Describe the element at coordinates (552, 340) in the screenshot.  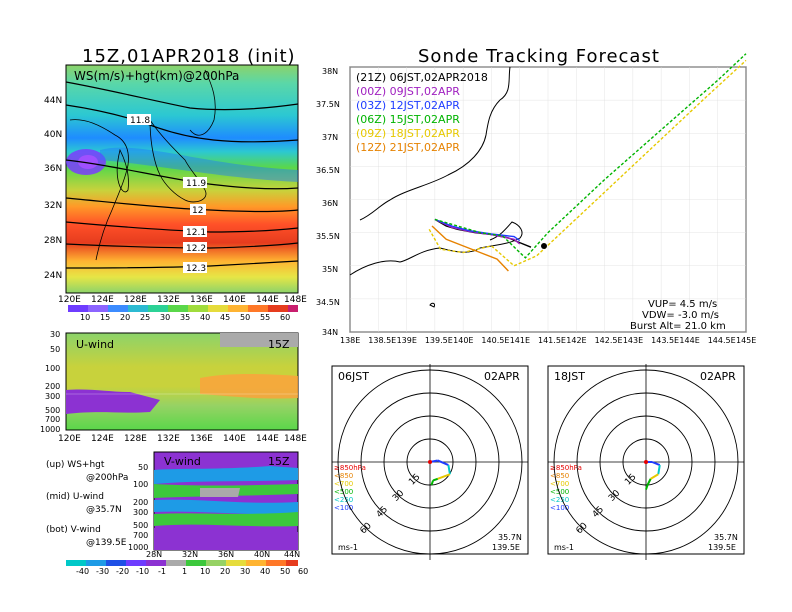
I see `lon-tick: 141.5E` at that location.